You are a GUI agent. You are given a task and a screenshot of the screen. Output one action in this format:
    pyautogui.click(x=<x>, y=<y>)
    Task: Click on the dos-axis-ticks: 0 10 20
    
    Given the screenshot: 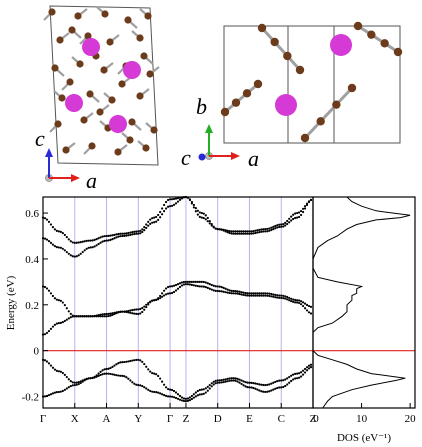 What is the action you would take?
    pyautogui.click(x=364, y=414)
    